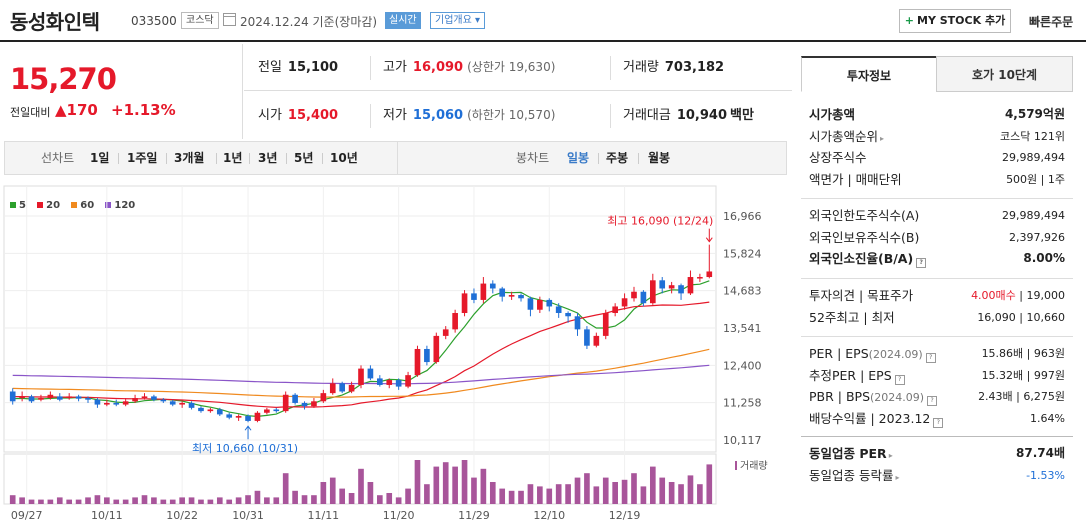  What do you see at coordinates (189, 158) in the screenshot?
I see `period-3m: 3개월` at bounding box center [189, 158].